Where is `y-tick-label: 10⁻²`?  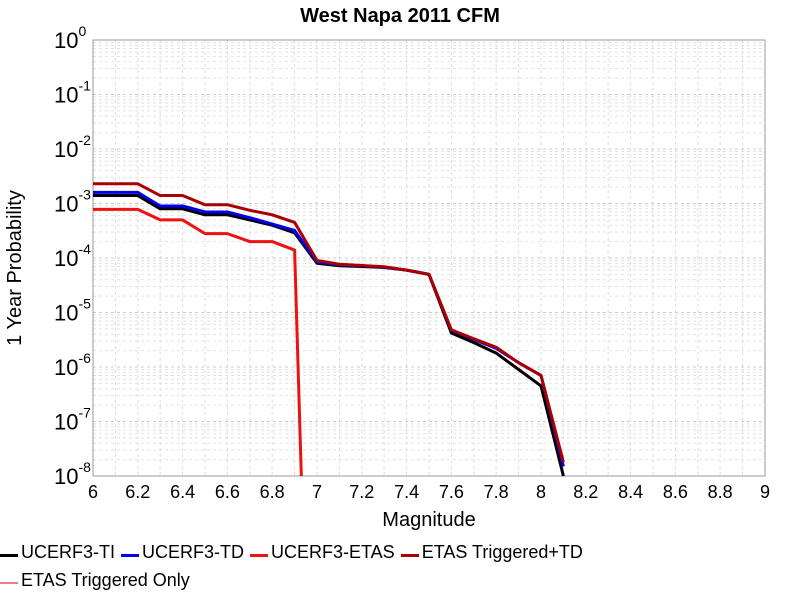 y-tick-label: 10⁻² is located at coordinates (72, 147).